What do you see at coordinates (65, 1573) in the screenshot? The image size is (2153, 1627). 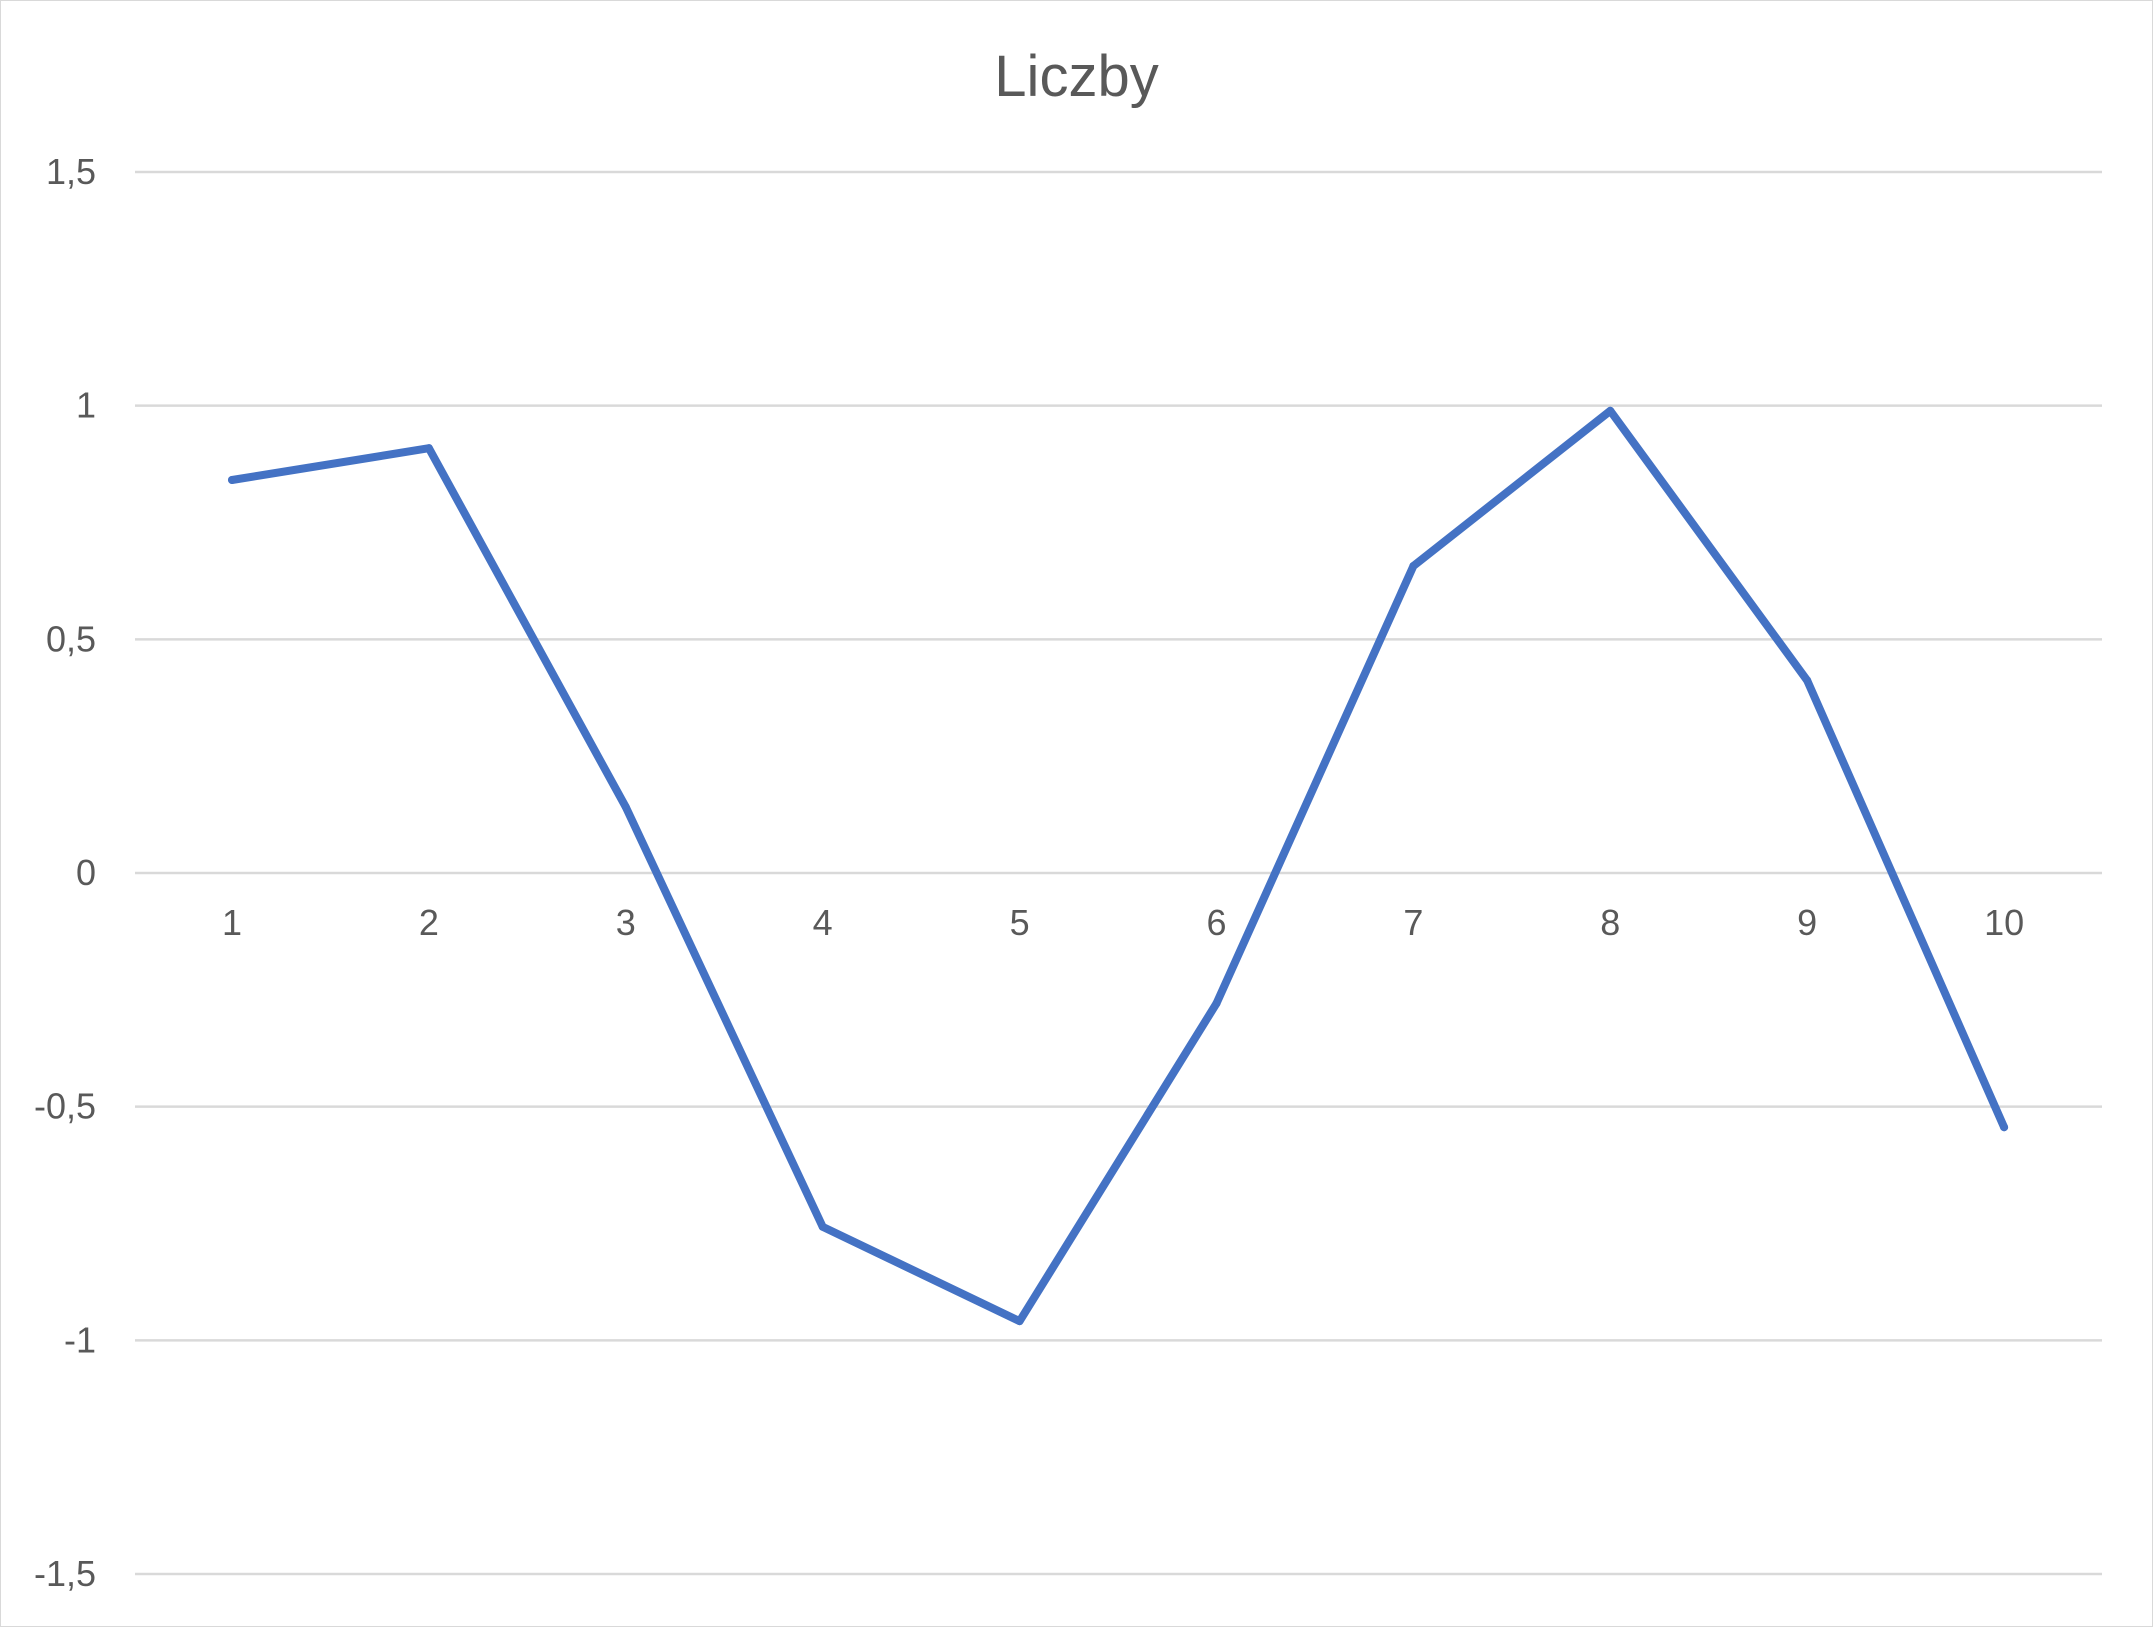 I see `y-tick-label: -1,5` at bounding box center [65, 1573].